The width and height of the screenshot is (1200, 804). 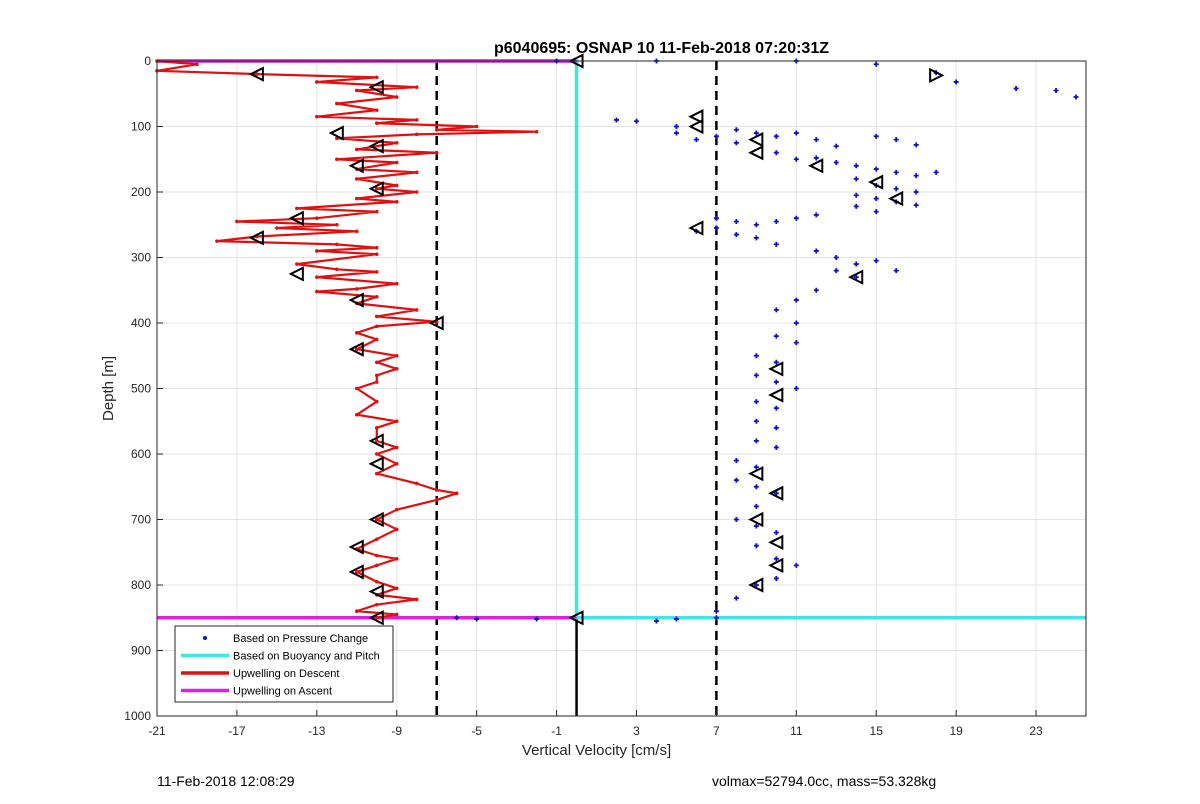 What do you see at coordinates (141, 127) in the screenshot?
I see `y-tick-label: 100` at bounding box center [141, 127].